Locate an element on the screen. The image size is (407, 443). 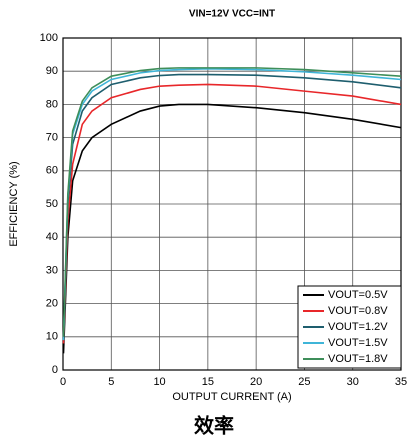
legend-label: VOUT=1.2V is located at coordinates (358, 327).